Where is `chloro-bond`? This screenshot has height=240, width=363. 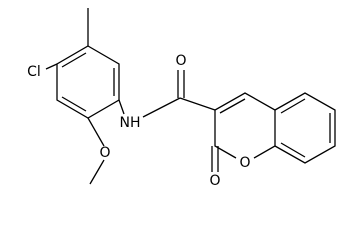
chloro-bond is located at coordinates (51, 66).